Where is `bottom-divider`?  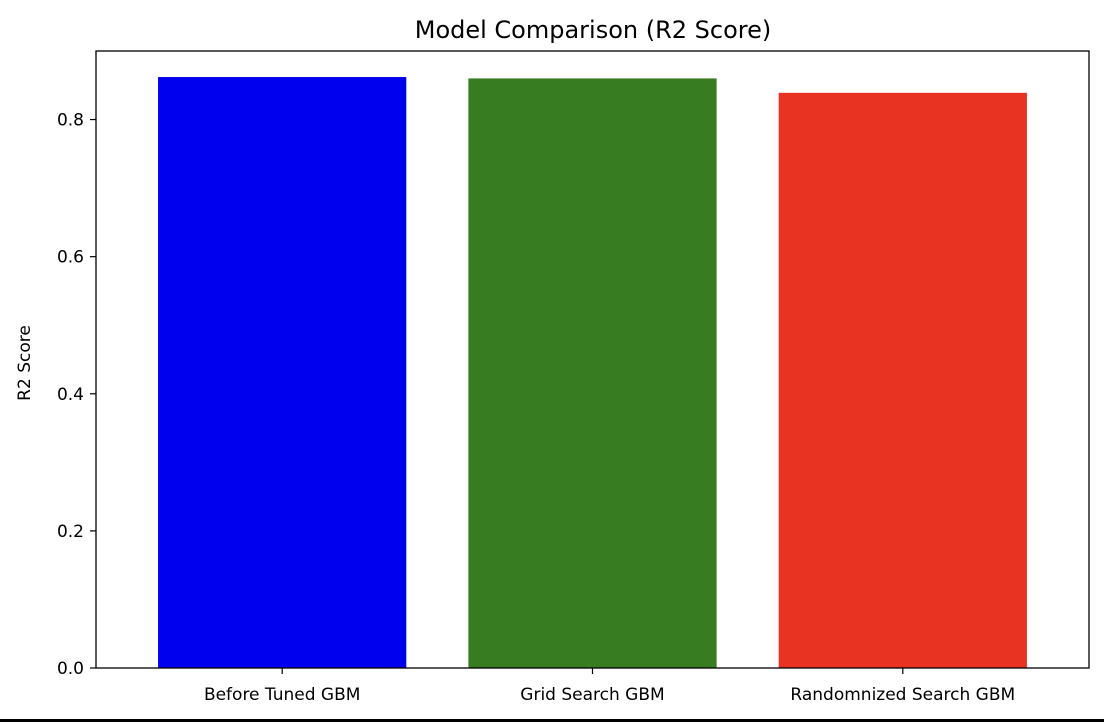
bottom-divider is located at coordinates (552, 720).